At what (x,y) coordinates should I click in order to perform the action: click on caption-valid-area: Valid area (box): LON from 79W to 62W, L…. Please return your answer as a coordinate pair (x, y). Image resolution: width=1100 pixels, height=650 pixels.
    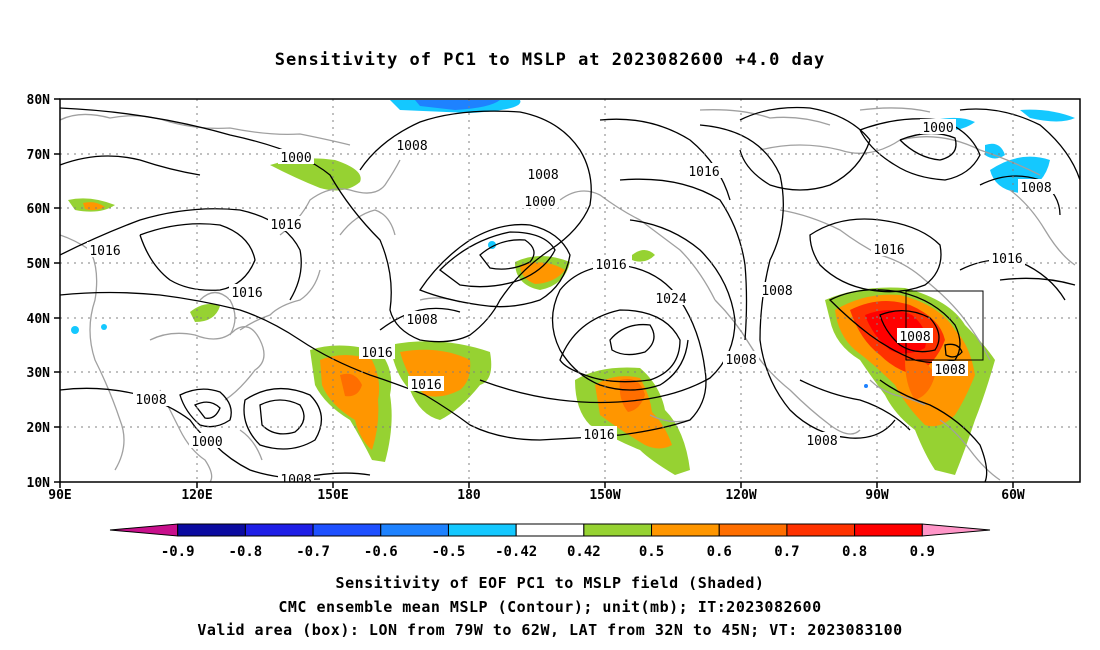
    Looking at the image, I should click on (550, 630).